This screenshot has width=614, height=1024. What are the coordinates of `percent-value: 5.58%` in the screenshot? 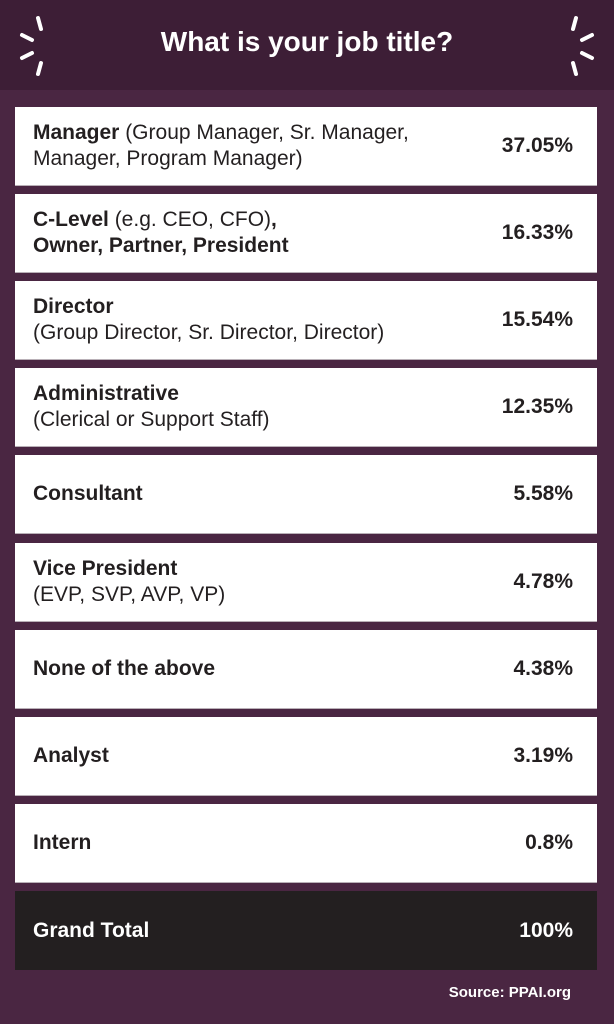 It's located at (543, 494).